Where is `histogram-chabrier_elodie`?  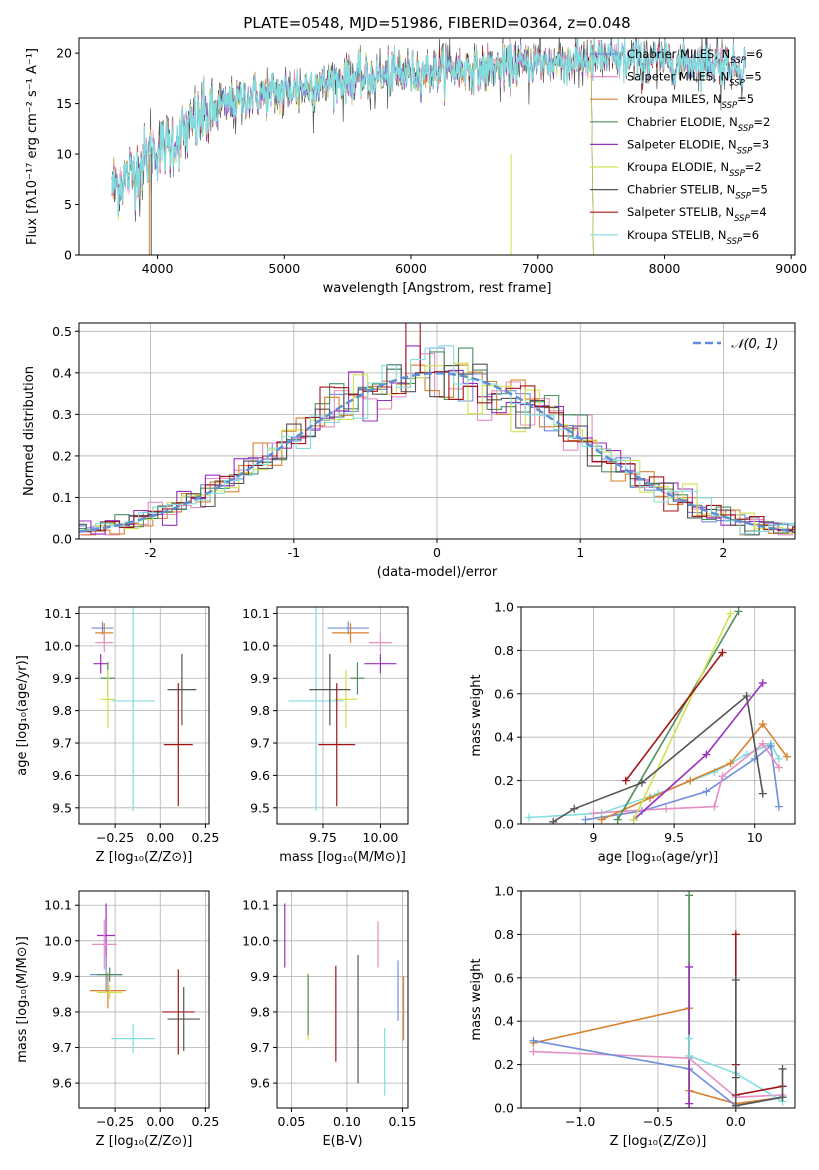
histogram-chabrier_elodie is located at coordinates (437, 440).